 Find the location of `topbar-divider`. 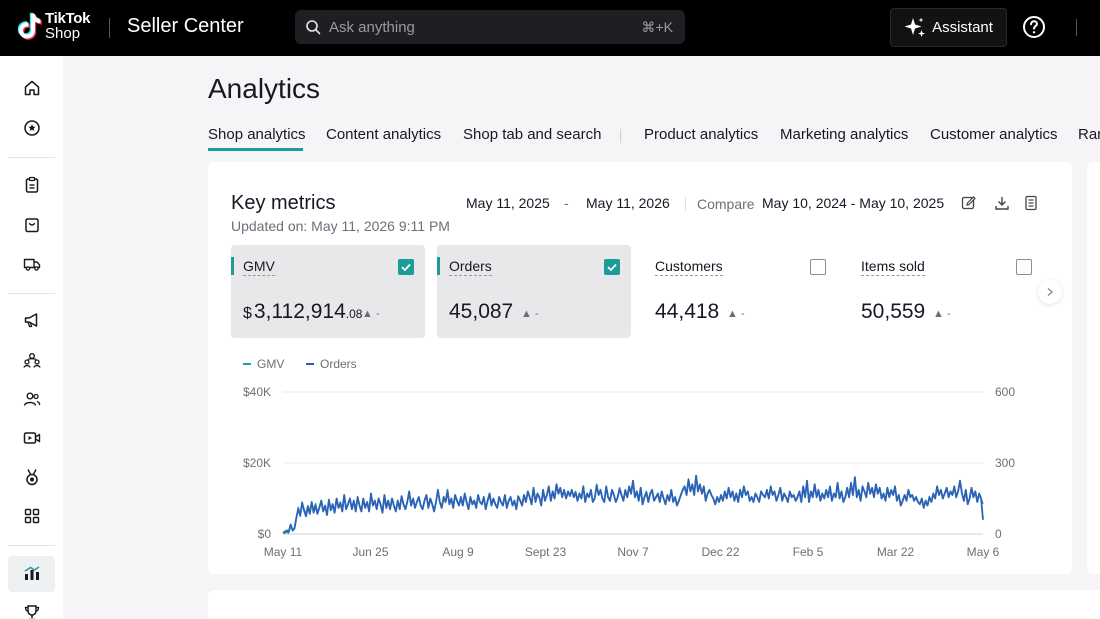

topbar-divider is located at coordinates (109, 28).